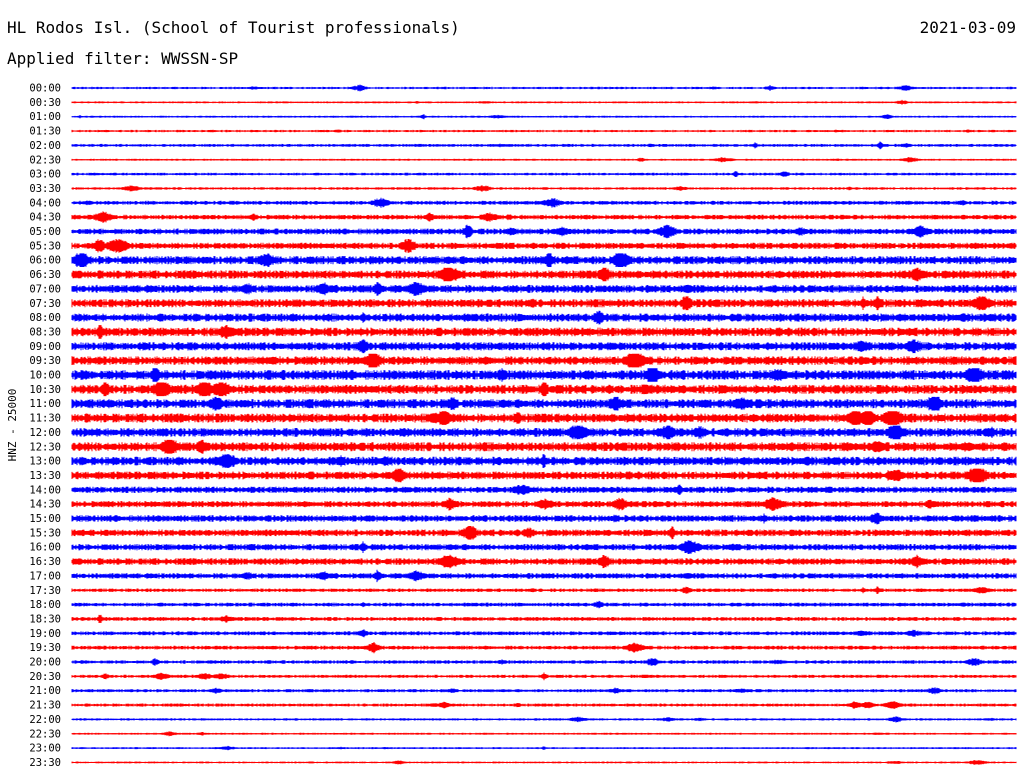  I want to click on time-tick-label: 07:00, so click(45, 289).